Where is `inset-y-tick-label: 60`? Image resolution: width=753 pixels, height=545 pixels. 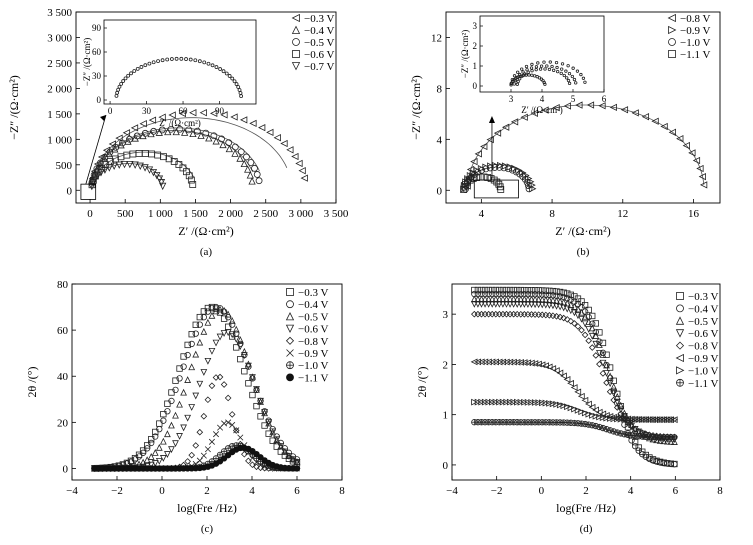
inset-y-tick-label: 60 is located at coordinates (97, 52).